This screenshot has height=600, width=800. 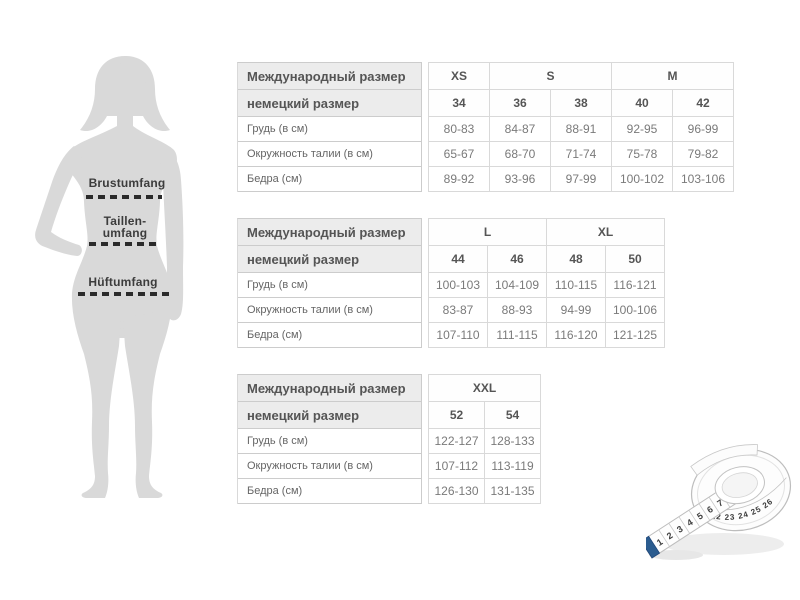 I want to click on measurement-value-cell: 97-99, so click(x=581, y=179).